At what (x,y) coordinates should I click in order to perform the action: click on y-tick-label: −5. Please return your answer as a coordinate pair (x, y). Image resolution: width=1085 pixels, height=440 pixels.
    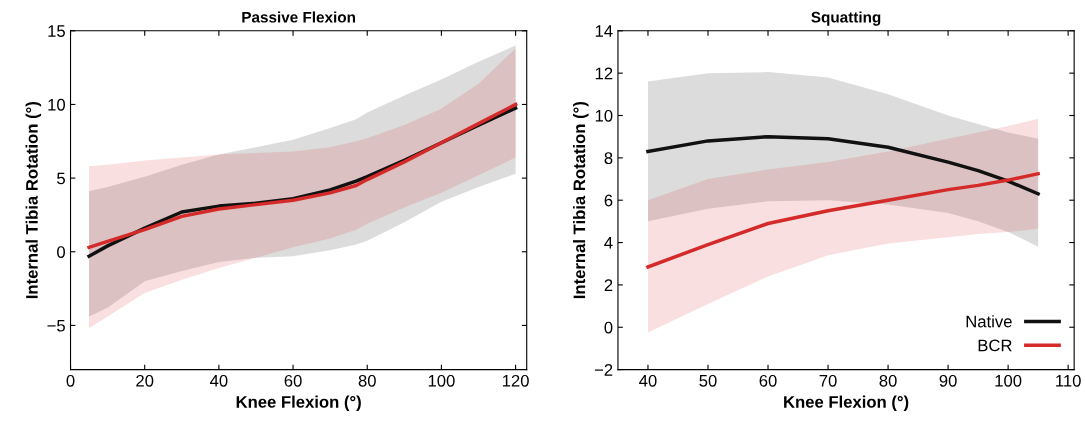
    Looking at the image, I should click on (56, 325).